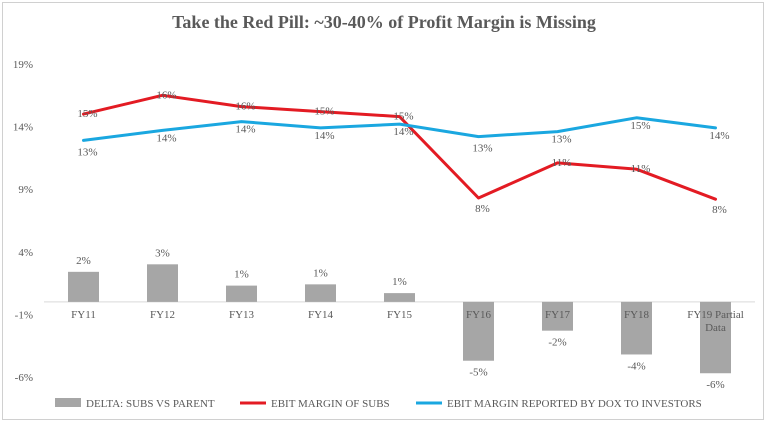  Describe the element at coordinates (715, 328) in the screenshot. I see `x-tick-label-line: Data` at that location.